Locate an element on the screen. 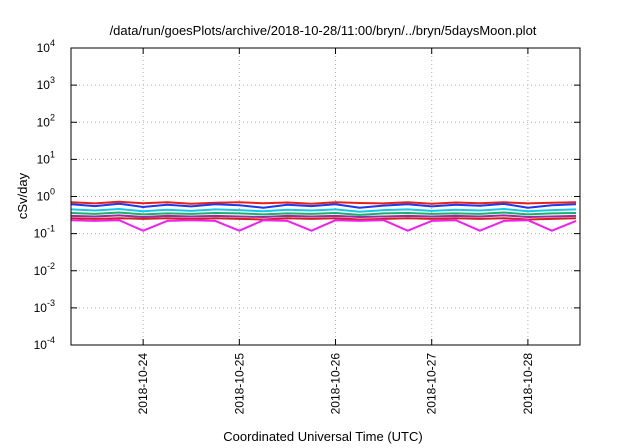  y-tick-label: 10⁻³ is located at coordinates (44, 306).